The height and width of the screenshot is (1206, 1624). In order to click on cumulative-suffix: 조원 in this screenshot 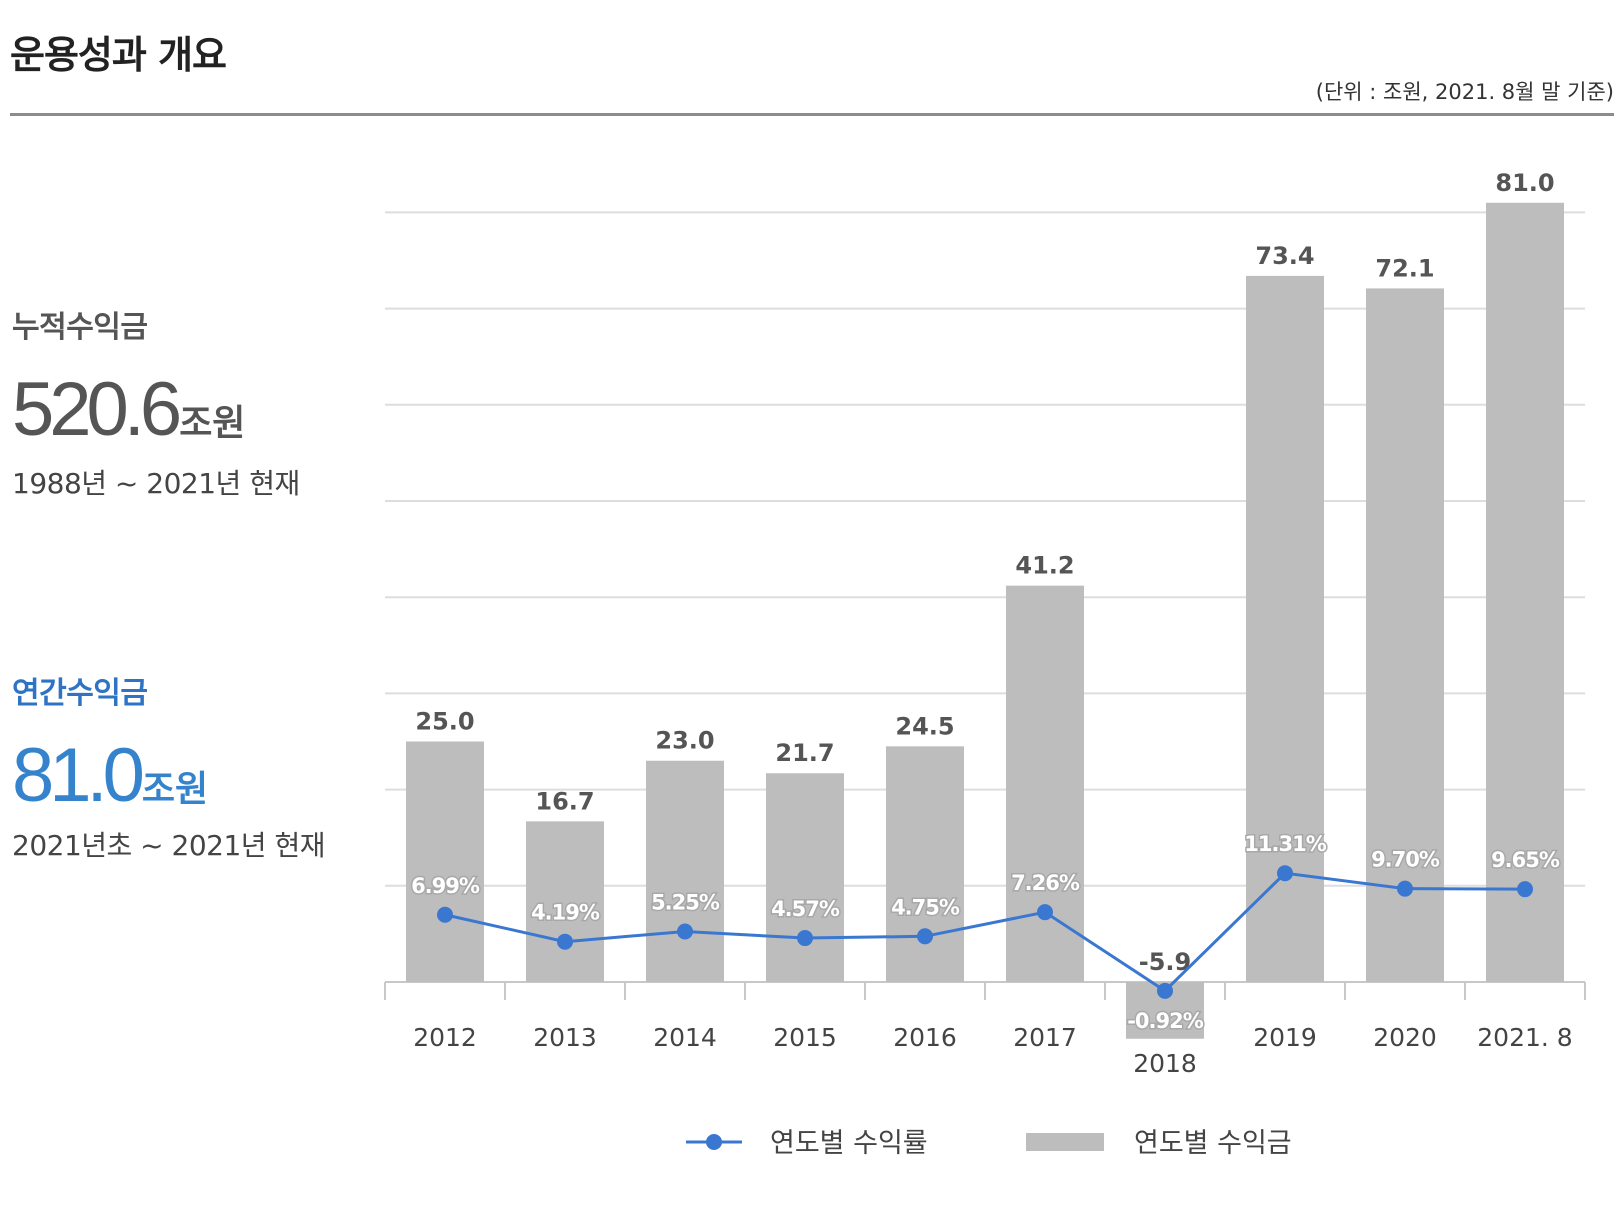, I will do `click(212, 423)`.